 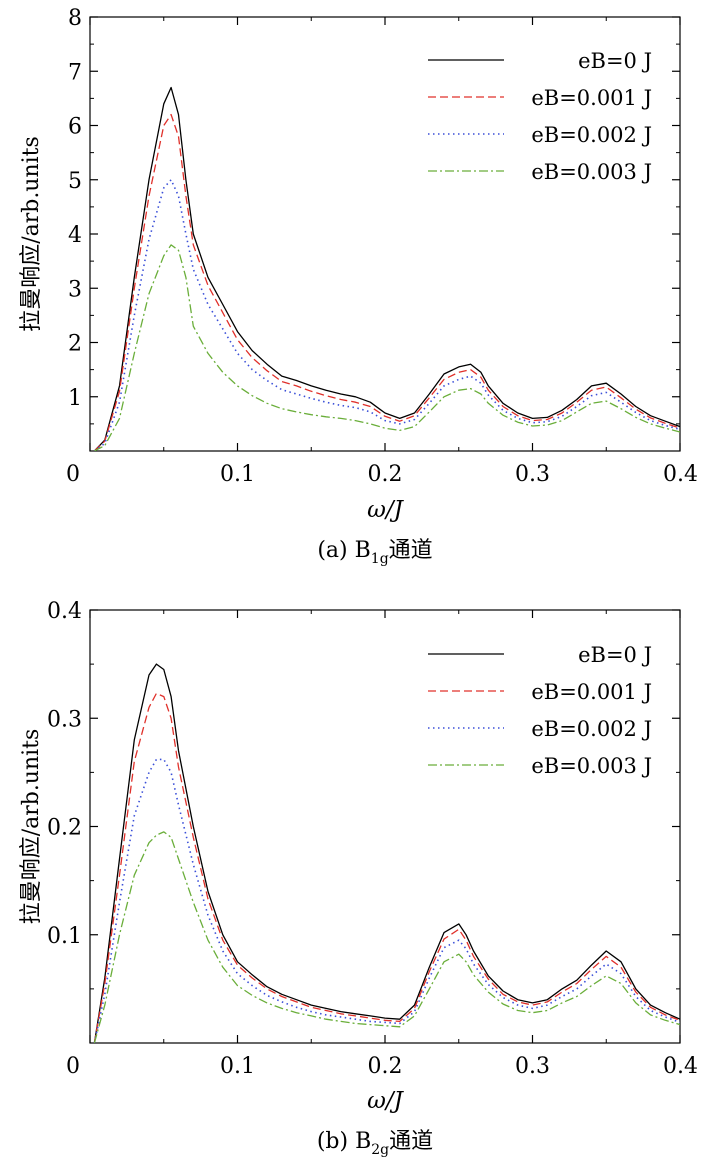 I want to click on y-tick-label: 3, so click(x=75, y=289).